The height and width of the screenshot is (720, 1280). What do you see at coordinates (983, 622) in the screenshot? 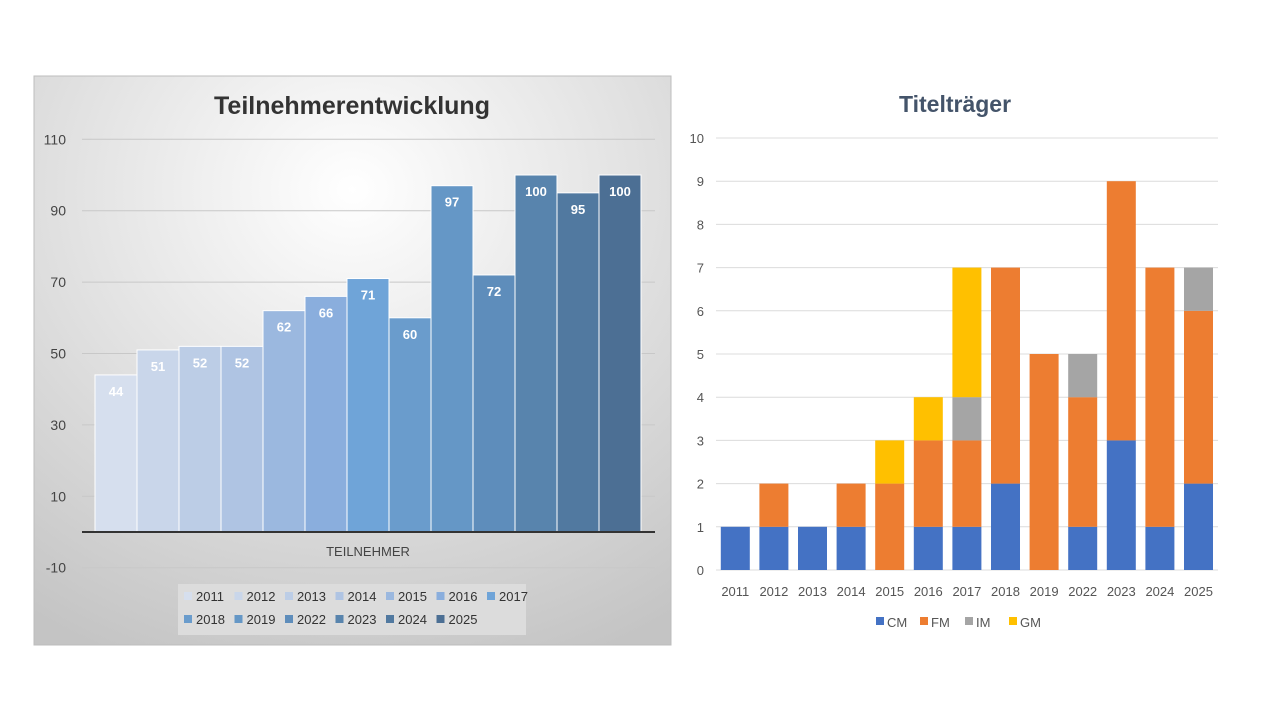
I see `legend-entry: IM` at bounding box center [983, 622].